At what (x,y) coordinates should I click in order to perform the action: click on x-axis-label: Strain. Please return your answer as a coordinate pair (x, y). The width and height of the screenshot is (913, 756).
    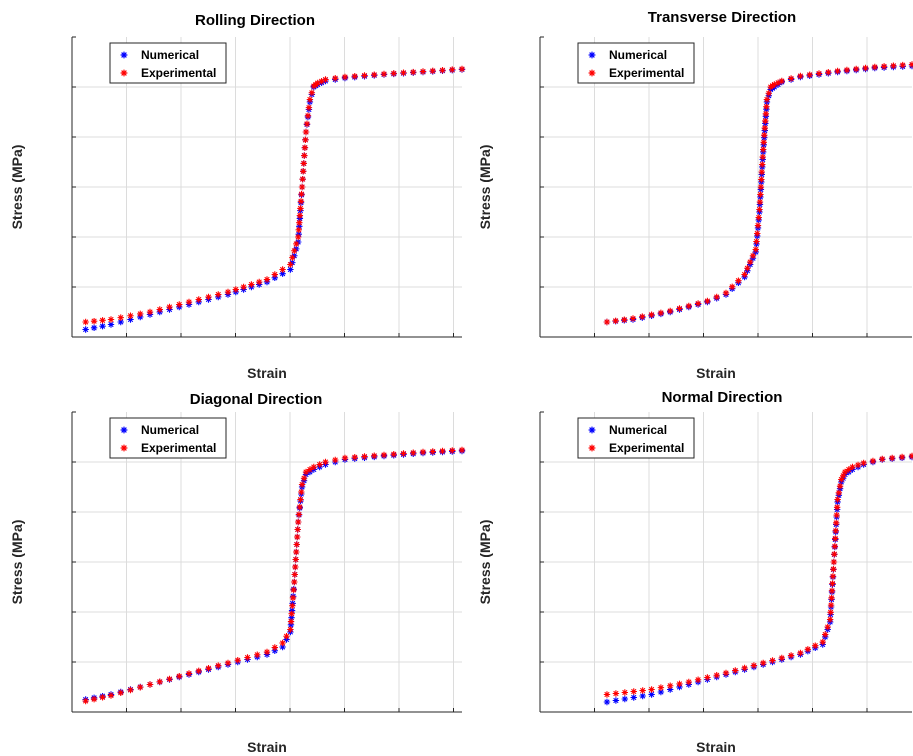
    Looking at the image, I should click on (716, 373).